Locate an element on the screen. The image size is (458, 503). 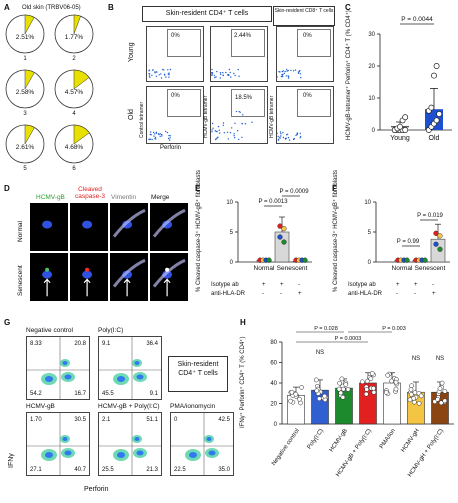
quadrant-value: 20.8 is located at coordinates (80, 344).